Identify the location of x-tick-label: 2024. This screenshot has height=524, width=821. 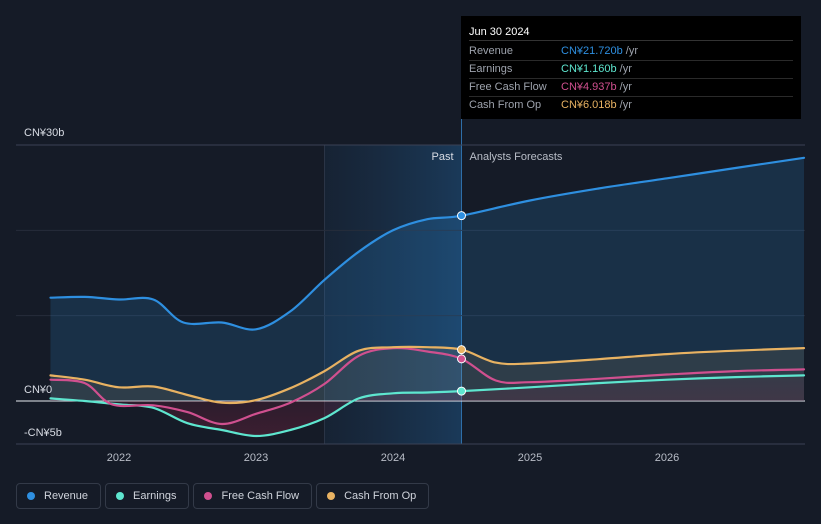
(393, 458).